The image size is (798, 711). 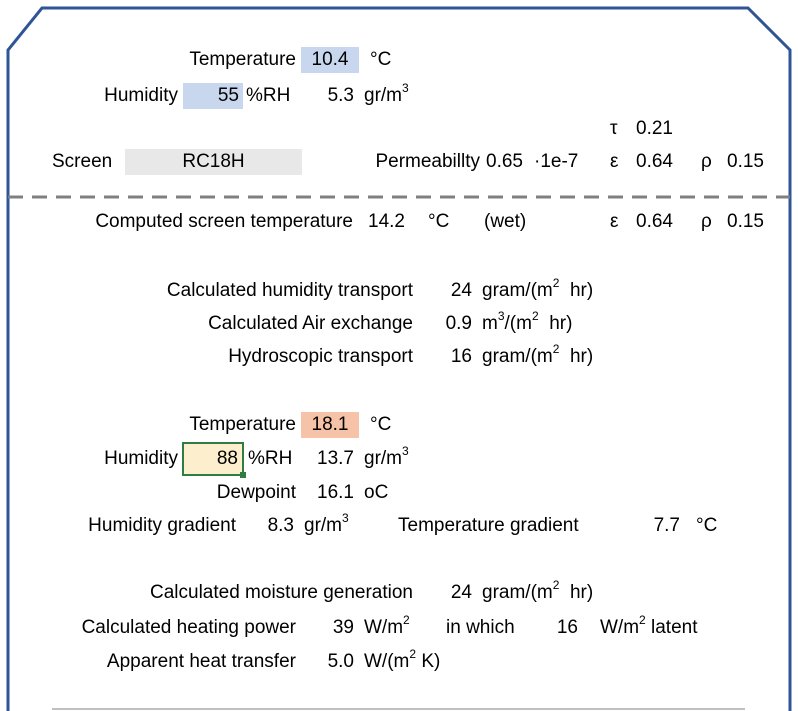 What do you see at coordinates (335, 458) in the screenshot?
I see `inside-absolute-humidity: 13.7` at bounding box center [335, 458].